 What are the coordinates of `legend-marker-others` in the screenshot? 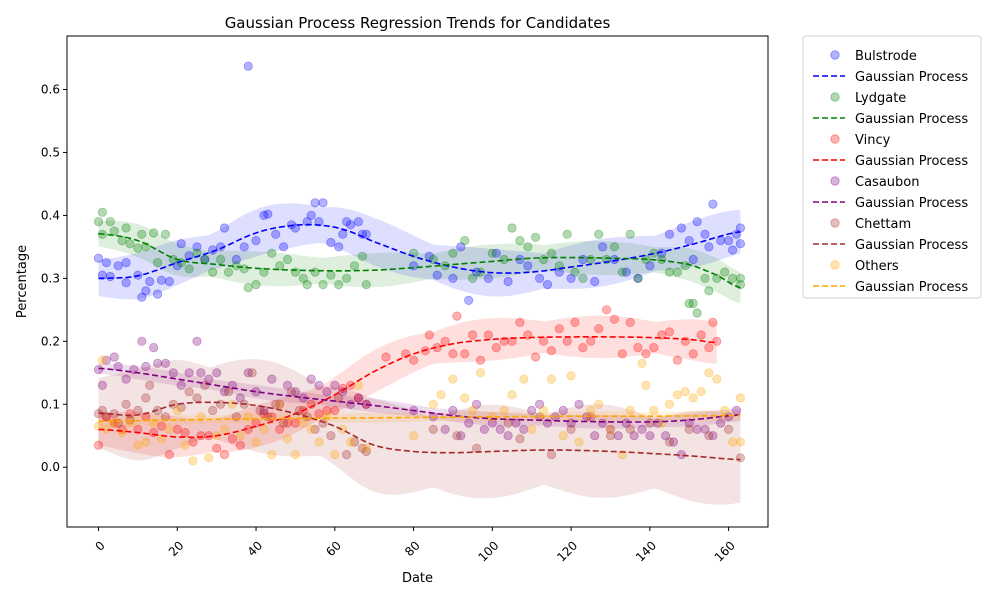 It's located at (835, 265).